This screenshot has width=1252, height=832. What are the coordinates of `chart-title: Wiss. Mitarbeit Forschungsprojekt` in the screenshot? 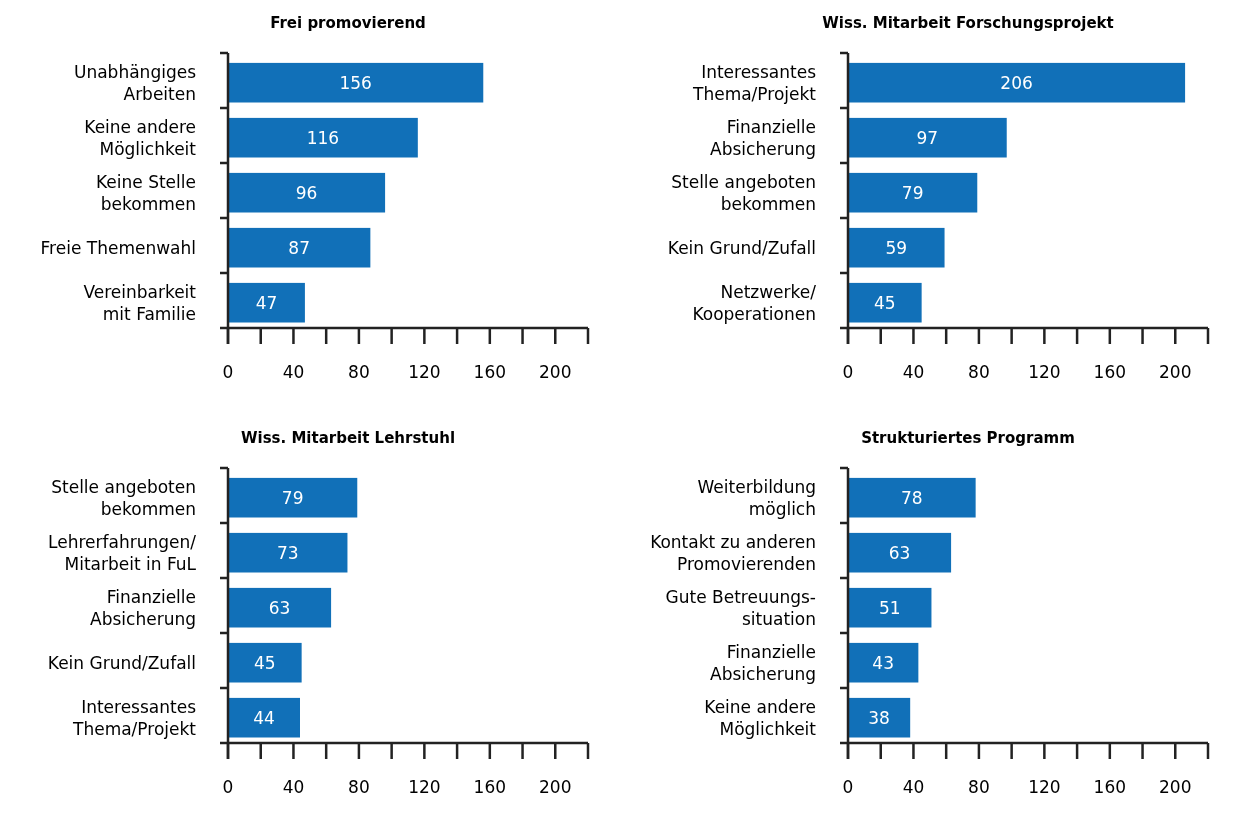 It's located at (968, 23).